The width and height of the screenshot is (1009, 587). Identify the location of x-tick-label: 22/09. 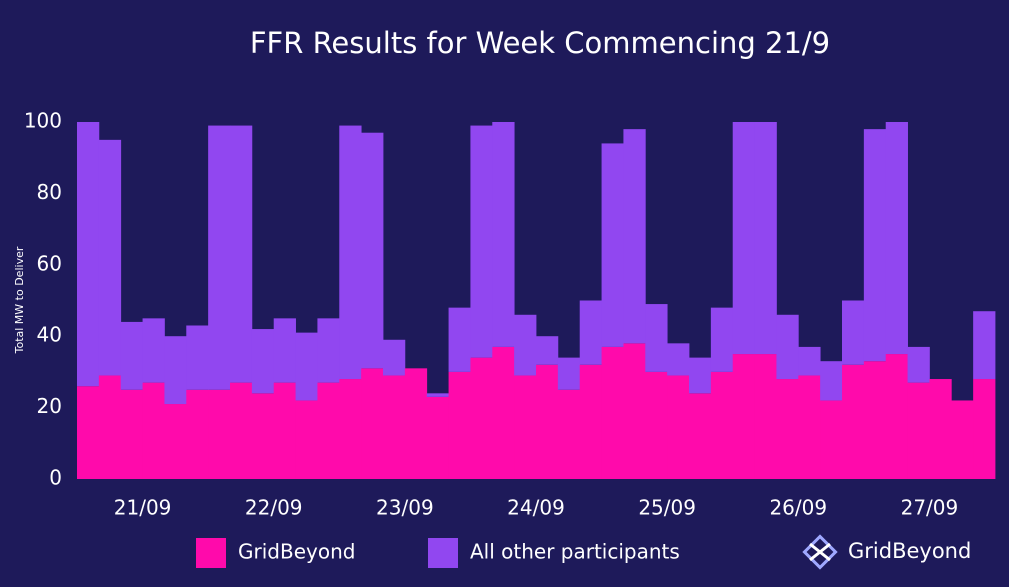
(274, 508).